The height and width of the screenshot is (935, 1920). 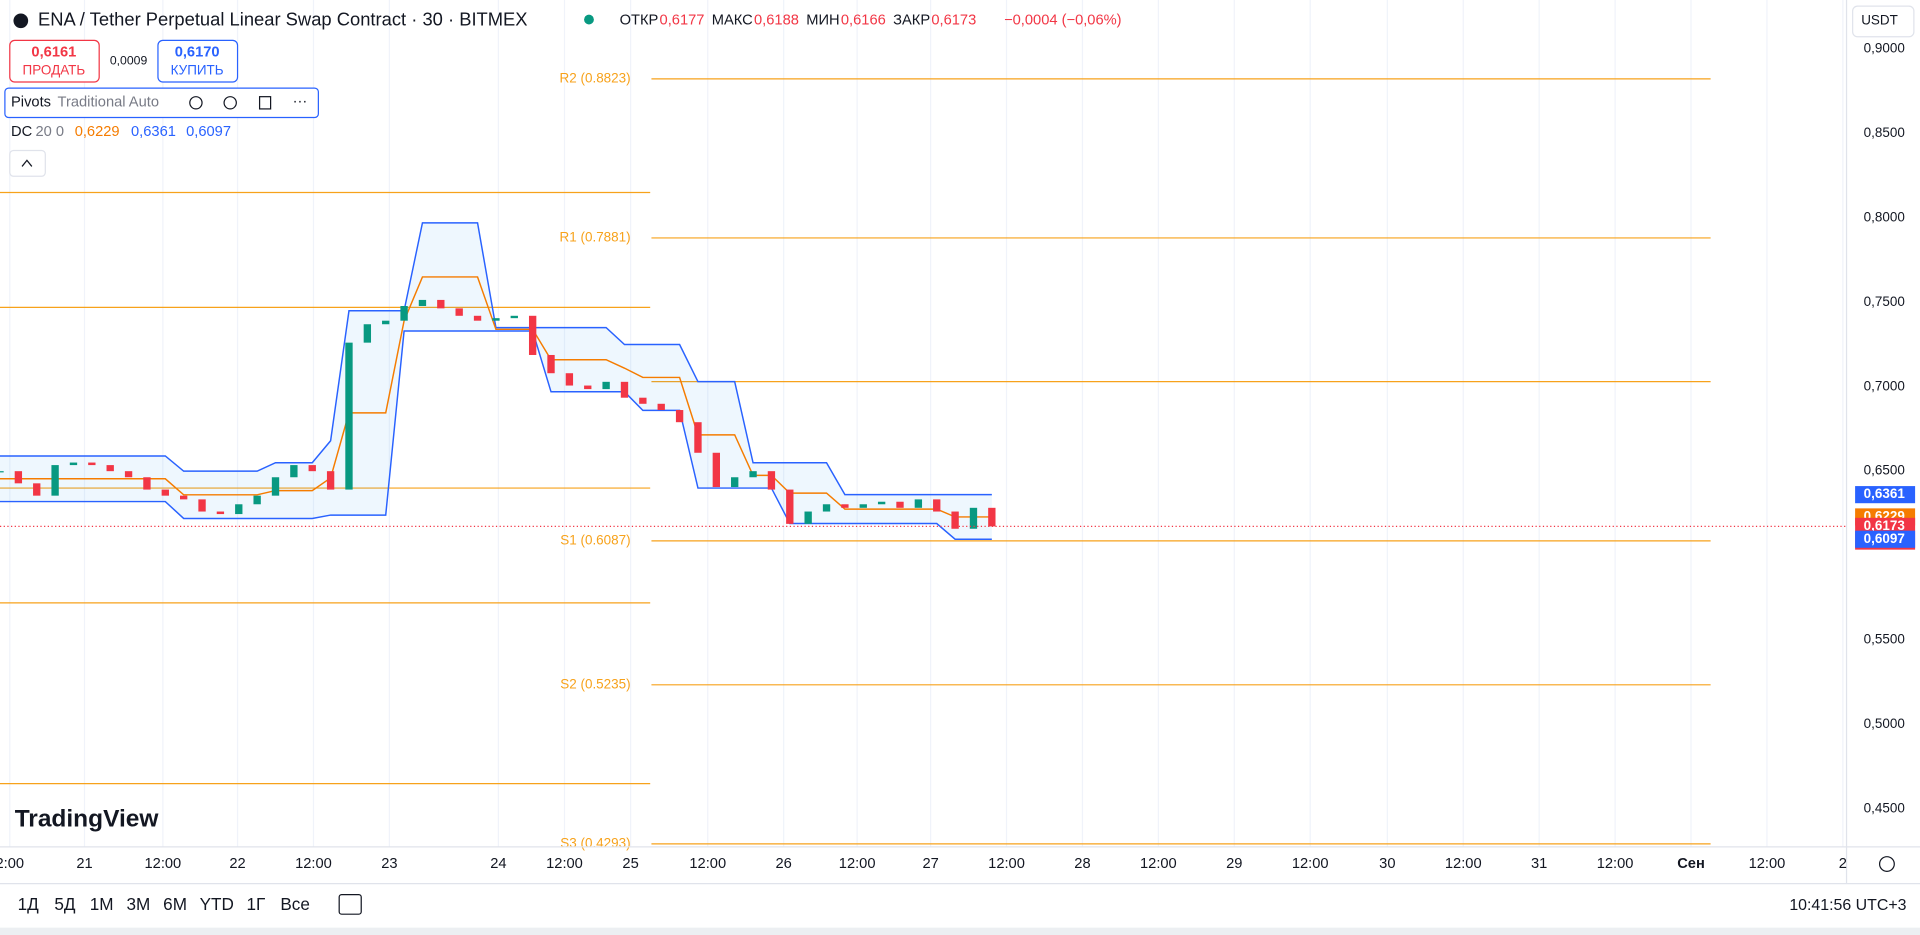 What do you see at coordinates (1843, 864) in the screenshot?
I see `x-tick-label: 2` at bounding box center [1843, 864].